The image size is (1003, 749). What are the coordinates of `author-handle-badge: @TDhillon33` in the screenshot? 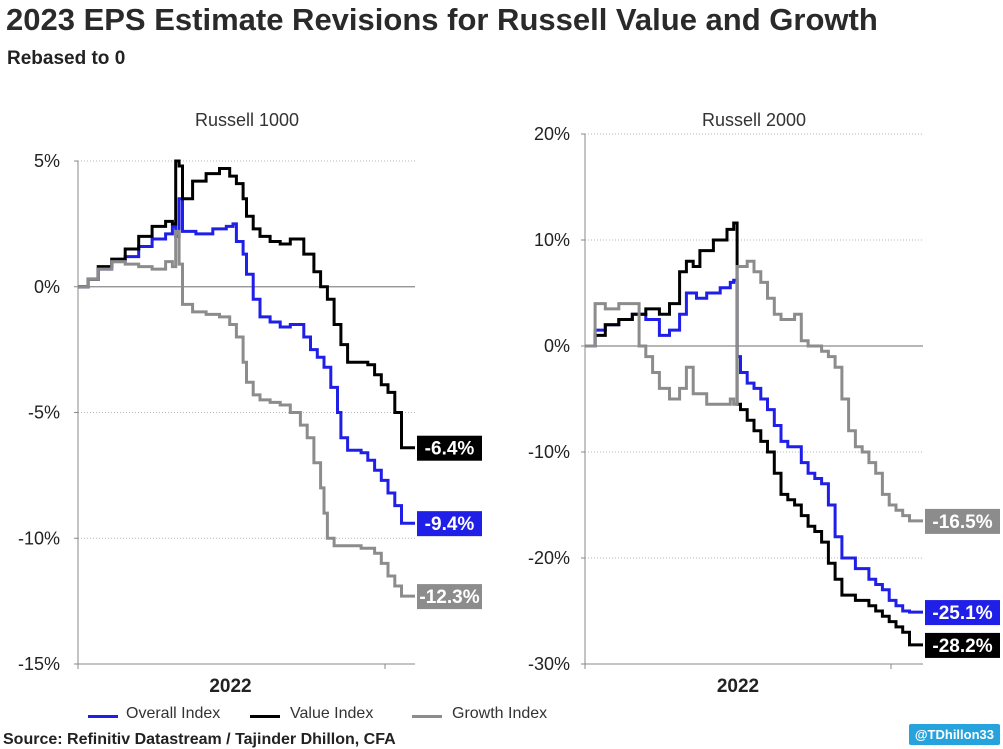 It's located at (954, 734).